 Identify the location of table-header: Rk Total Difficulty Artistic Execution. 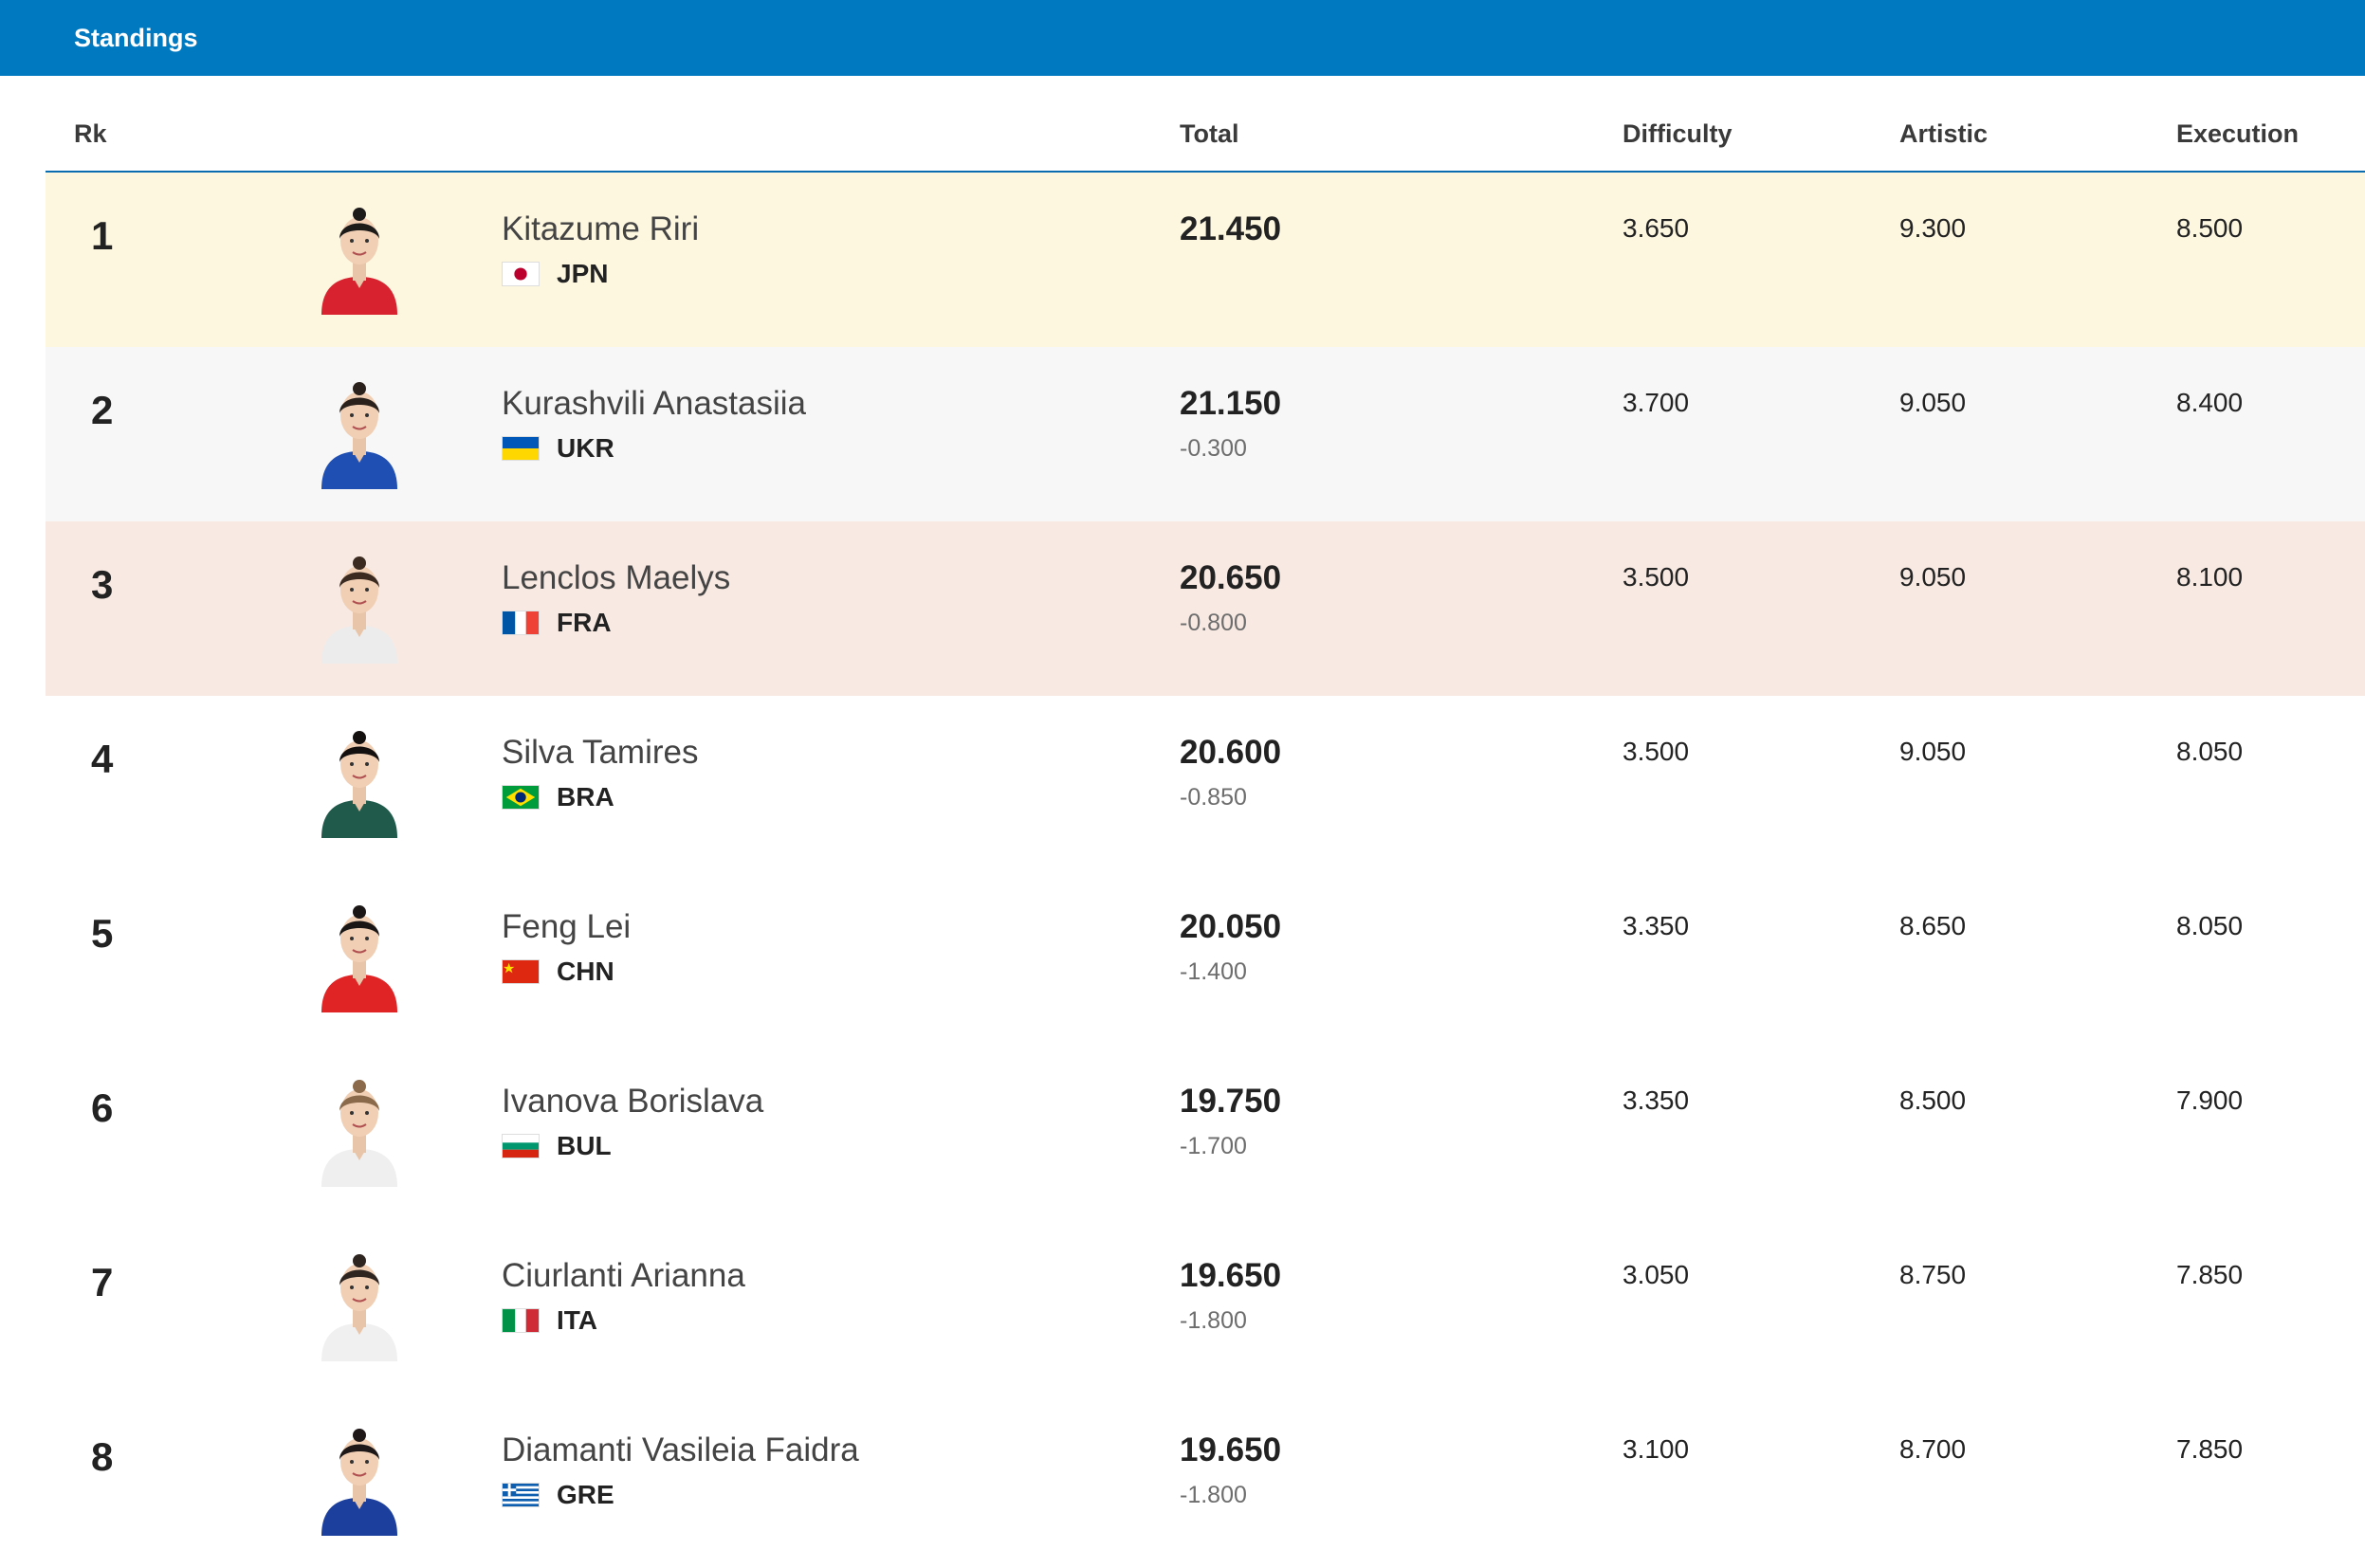
(1205, 124).